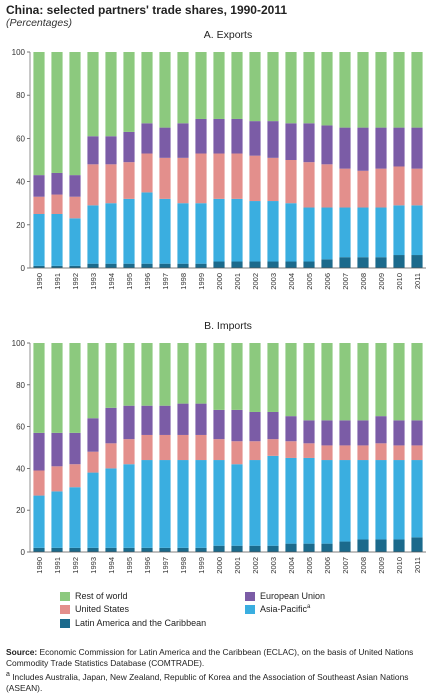 The height and width of the screenshot is (696, 433). What do you see at coordinates (309, 565) in the screenshot?
I see `imports-xtick-label-2005: 2005` at bounding box center [309, 565].